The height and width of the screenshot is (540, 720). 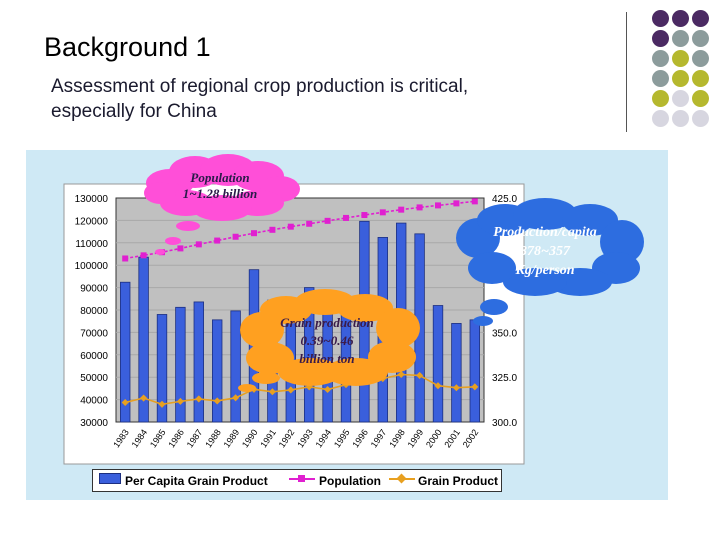 I want to click on grain-production-line1: Grain production, so click(x=327, y=322).